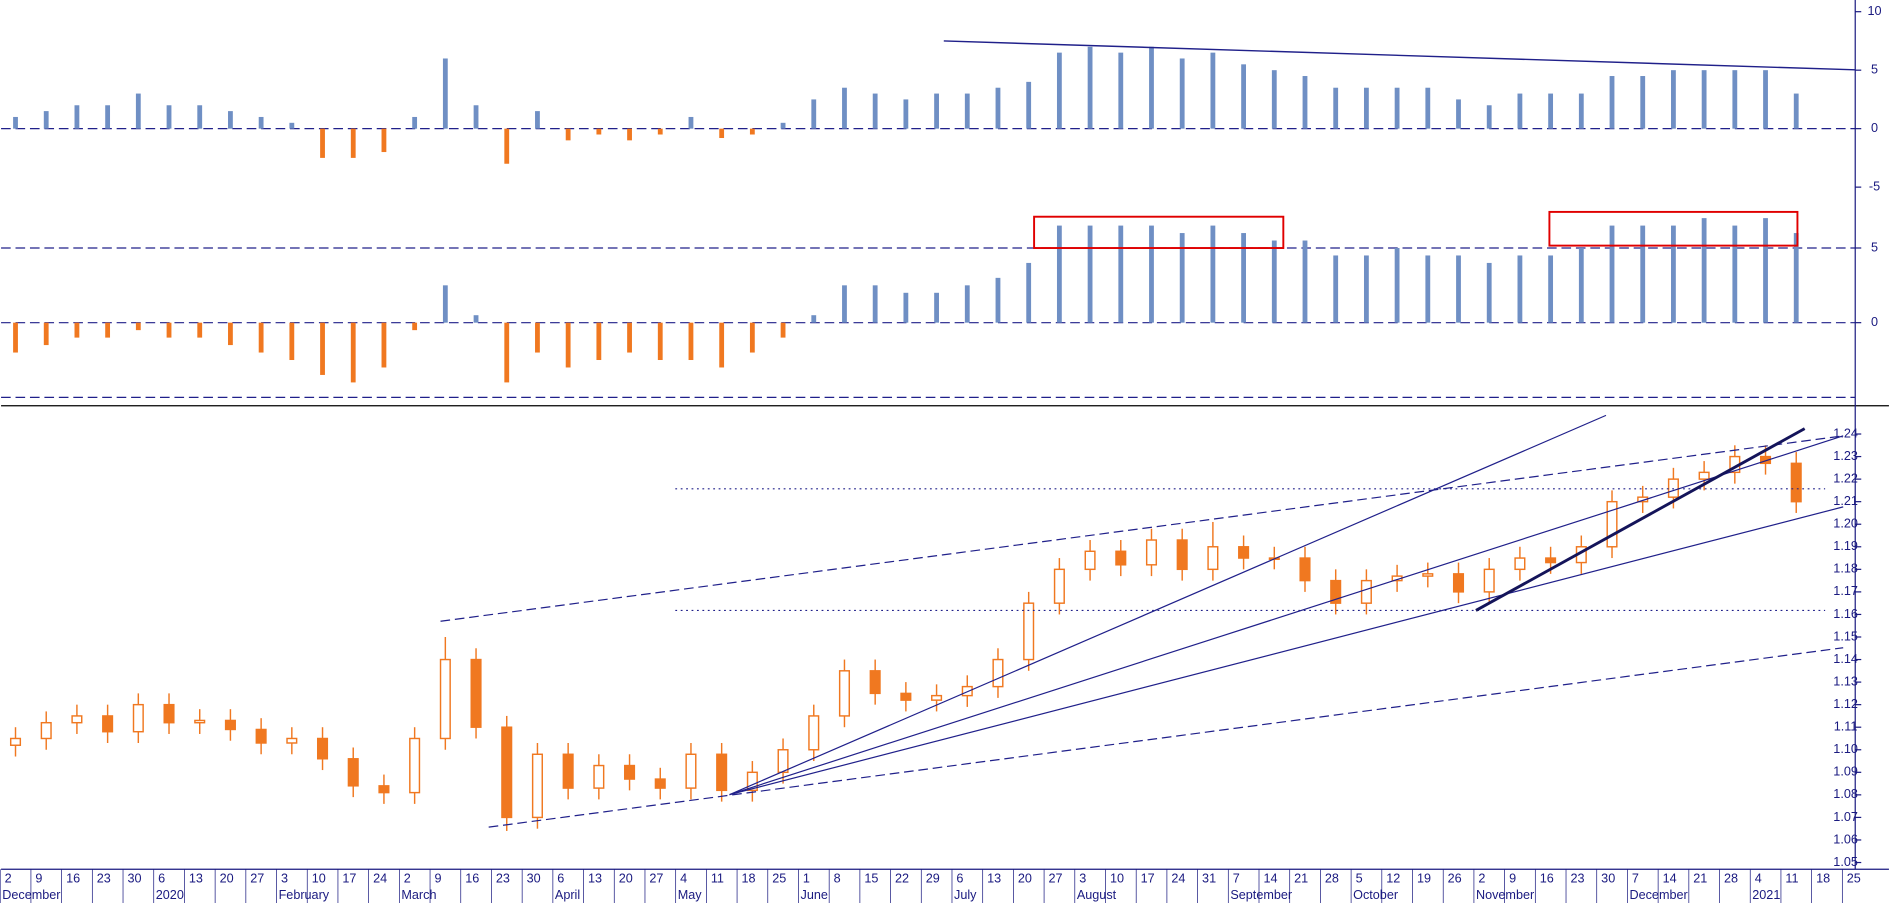 The height and width of the screenshot is (903, 1890). What do you see at coordinates (1845, 524) in the screenshot?
I see `y-tick-label: 1.20` at bounding box center [1845, 524].